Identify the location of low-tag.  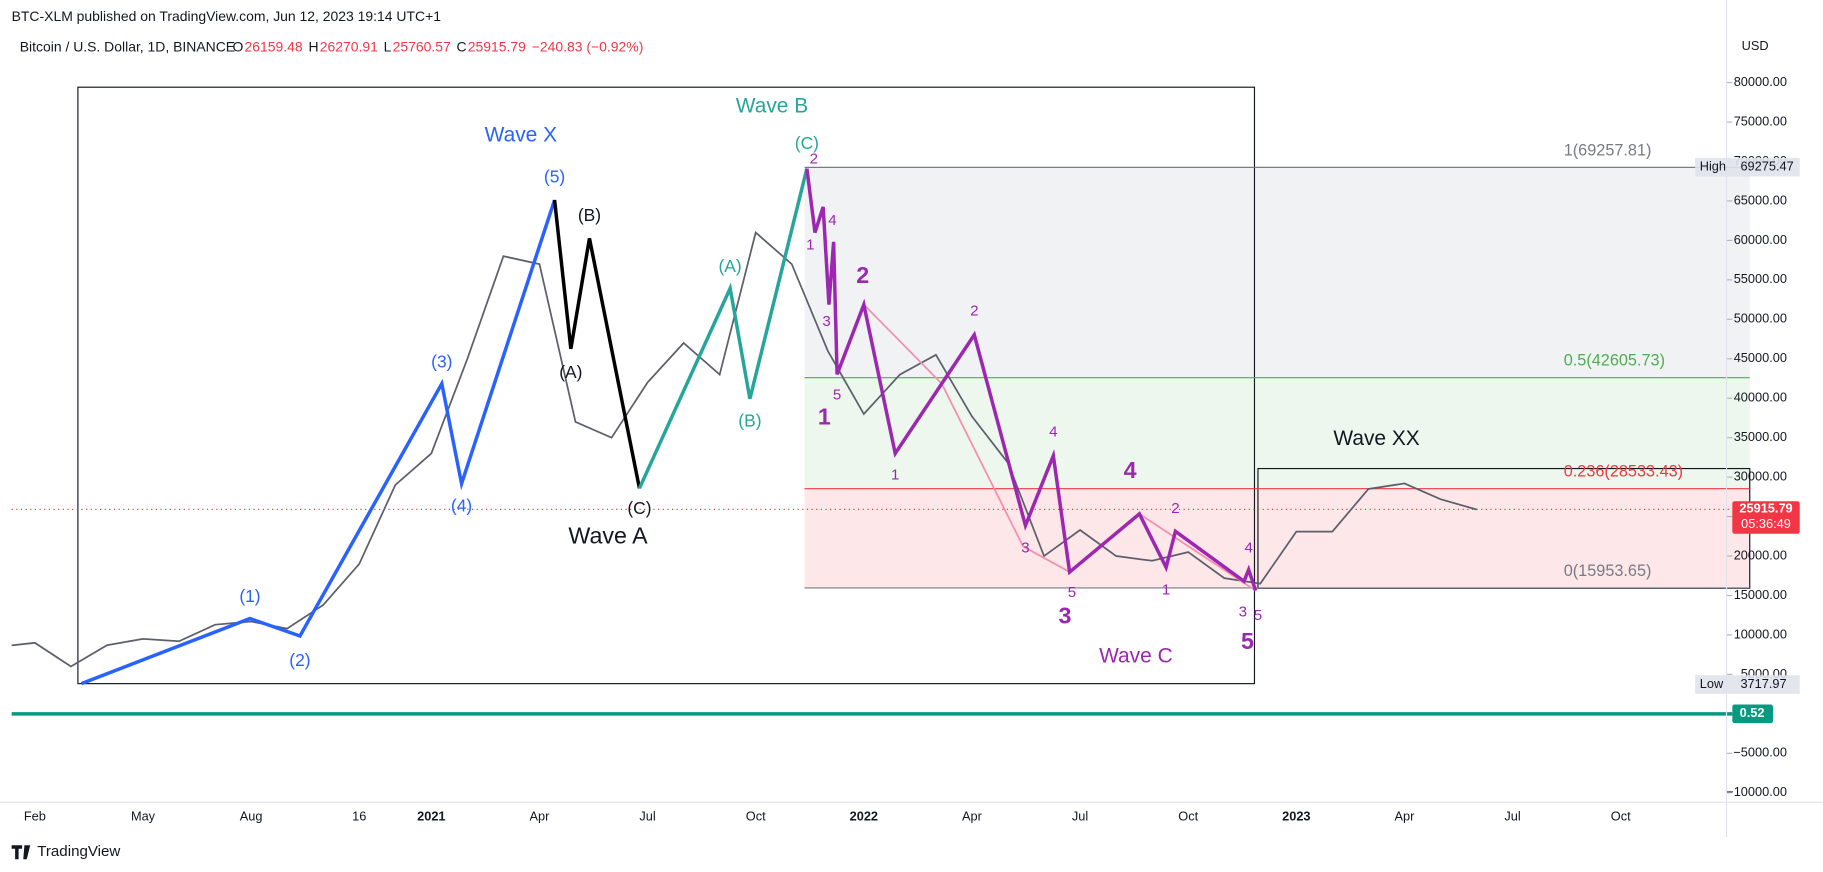
(1747, 684).